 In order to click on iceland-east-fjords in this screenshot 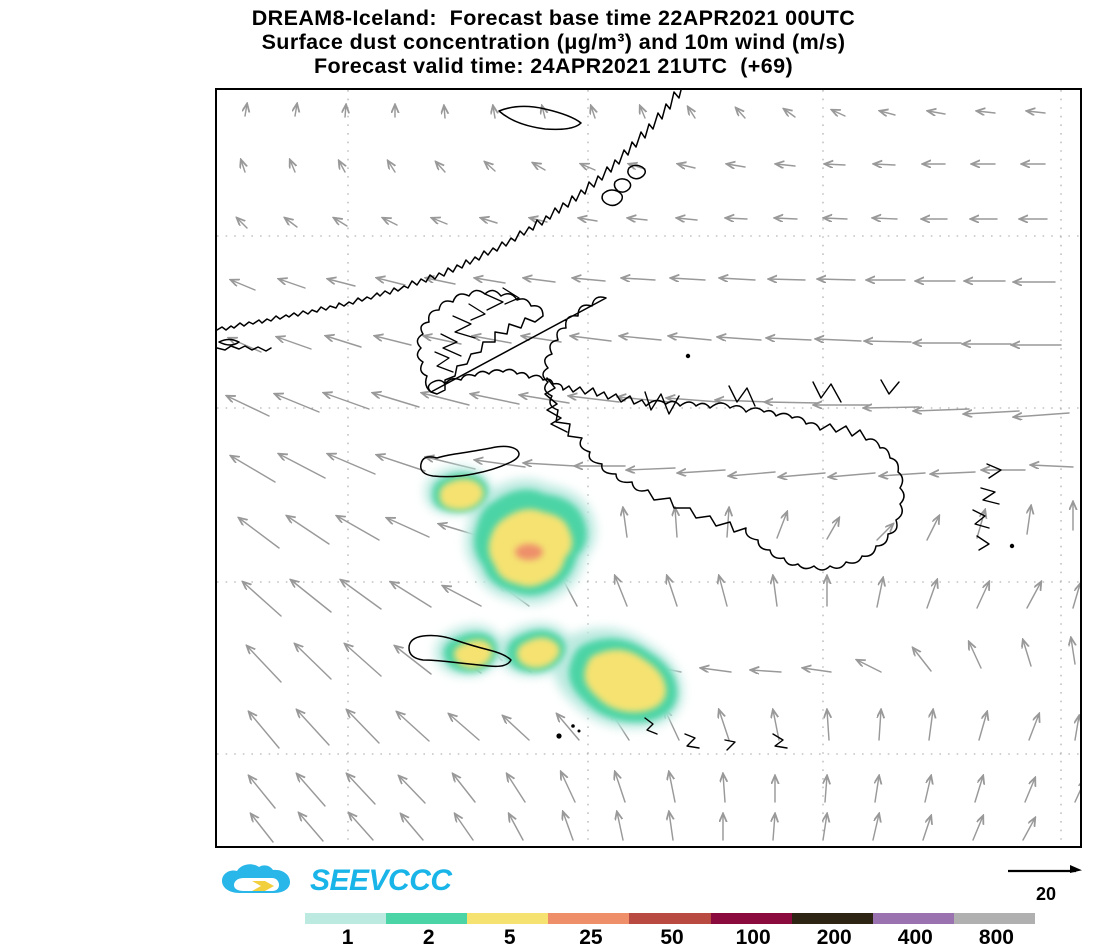, I will do `click(987, 507)`.